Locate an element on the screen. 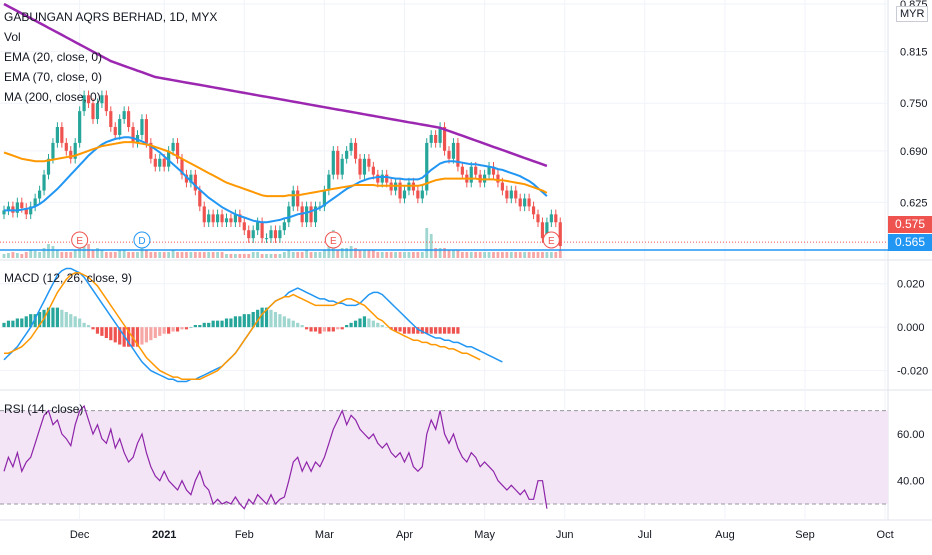 The width and height of the screenshot is (932, 555). rsi-line is located at coordinates (275, 457).